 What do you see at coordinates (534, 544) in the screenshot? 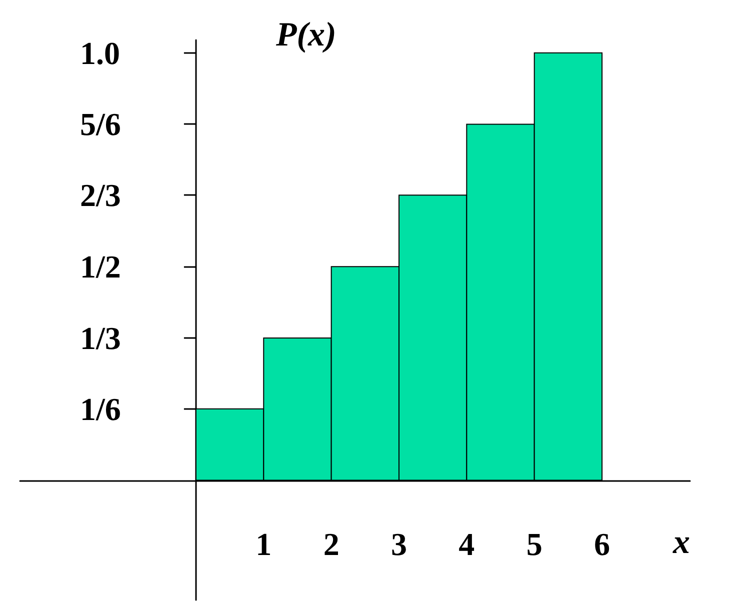
I see `x-tick-label: 5` at bounding box center [534, 544].